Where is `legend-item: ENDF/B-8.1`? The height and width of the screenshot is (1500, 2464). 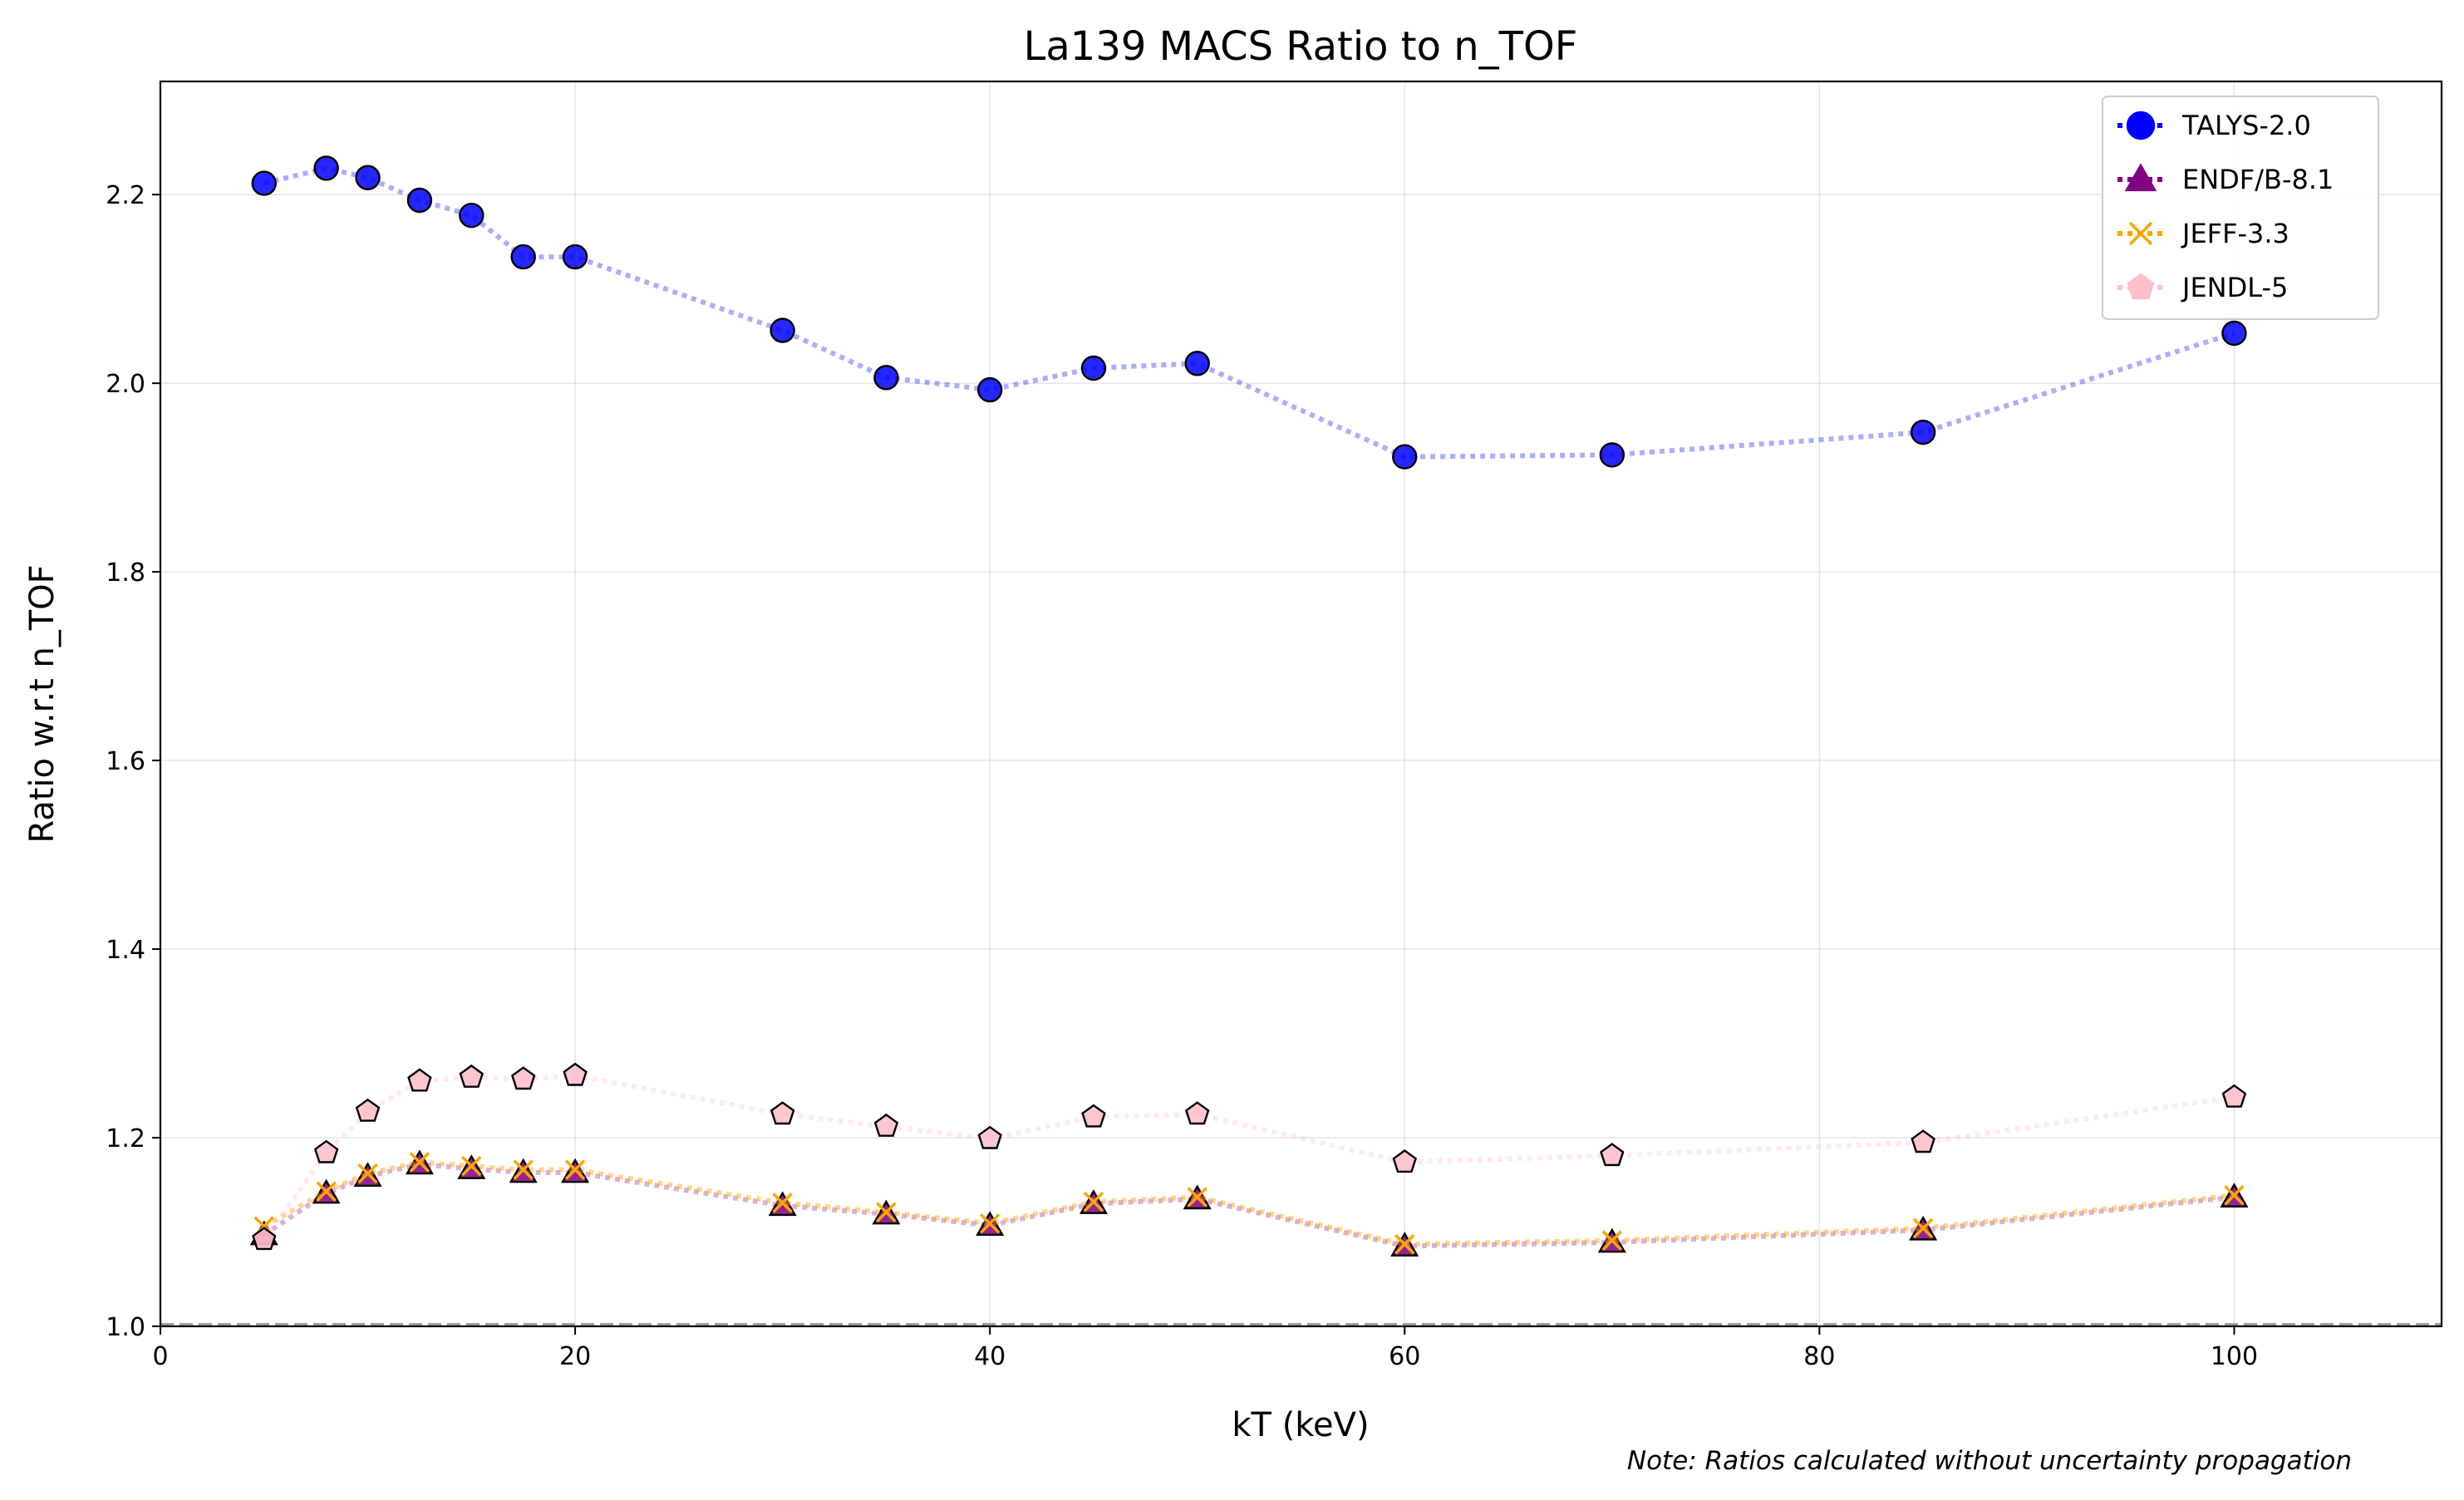
legend-item: ENDF/B-8.1 is located at coordinates (2225, 179).